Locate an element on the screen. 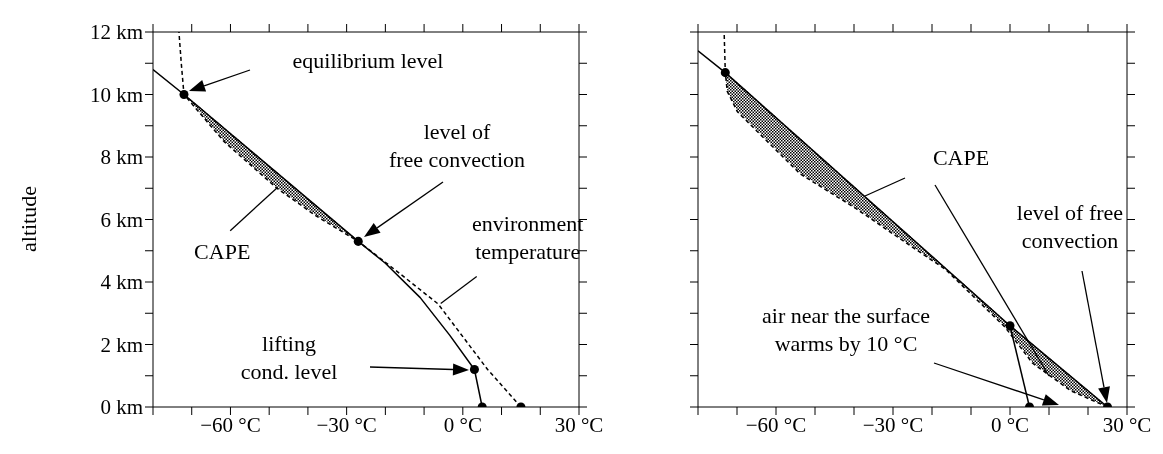 The image size is (1163, 454). y-tick-label: 12 km is located at coordinates (116, 32).